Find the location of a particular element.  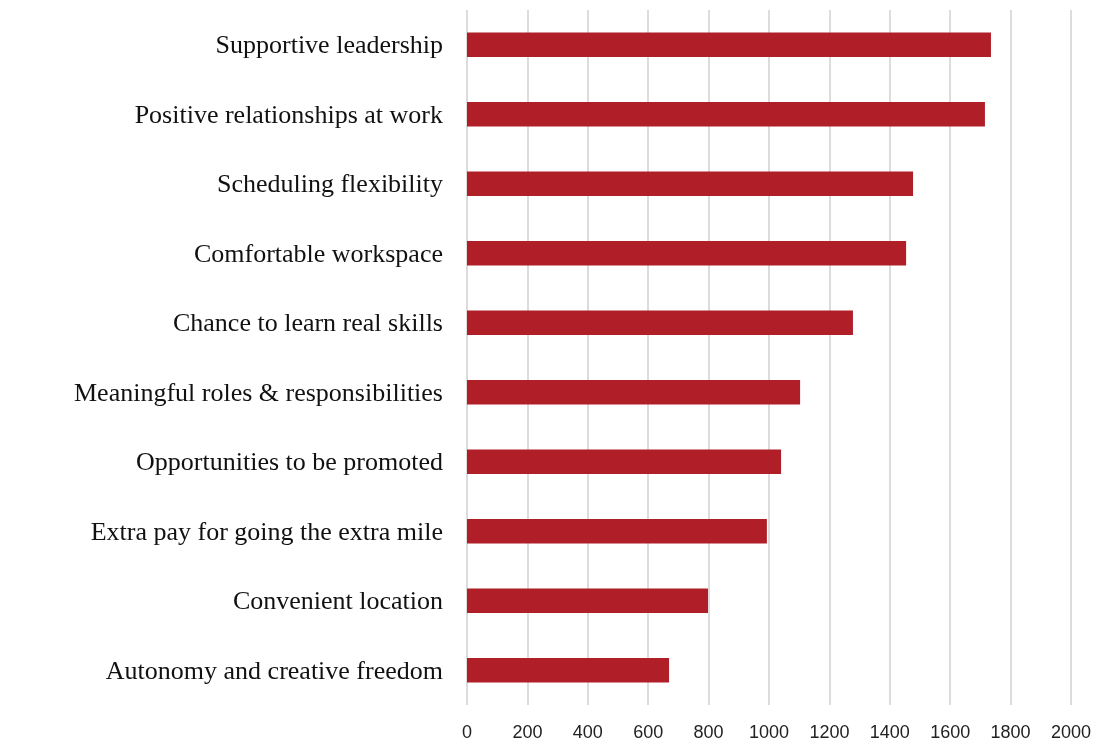

y-tick-label: Chance to learn real skills is located at coordinates (307, 323).